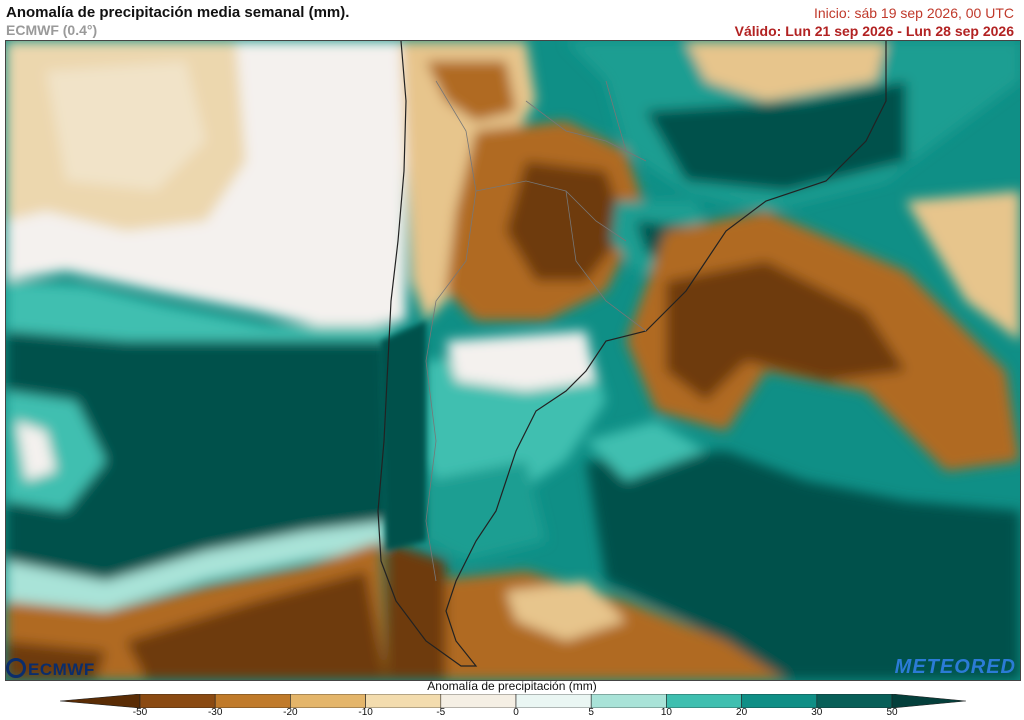 This screenshot has width=1024, height=720. I want to click on colorbar-tick-label: 50, so click(892, 712).